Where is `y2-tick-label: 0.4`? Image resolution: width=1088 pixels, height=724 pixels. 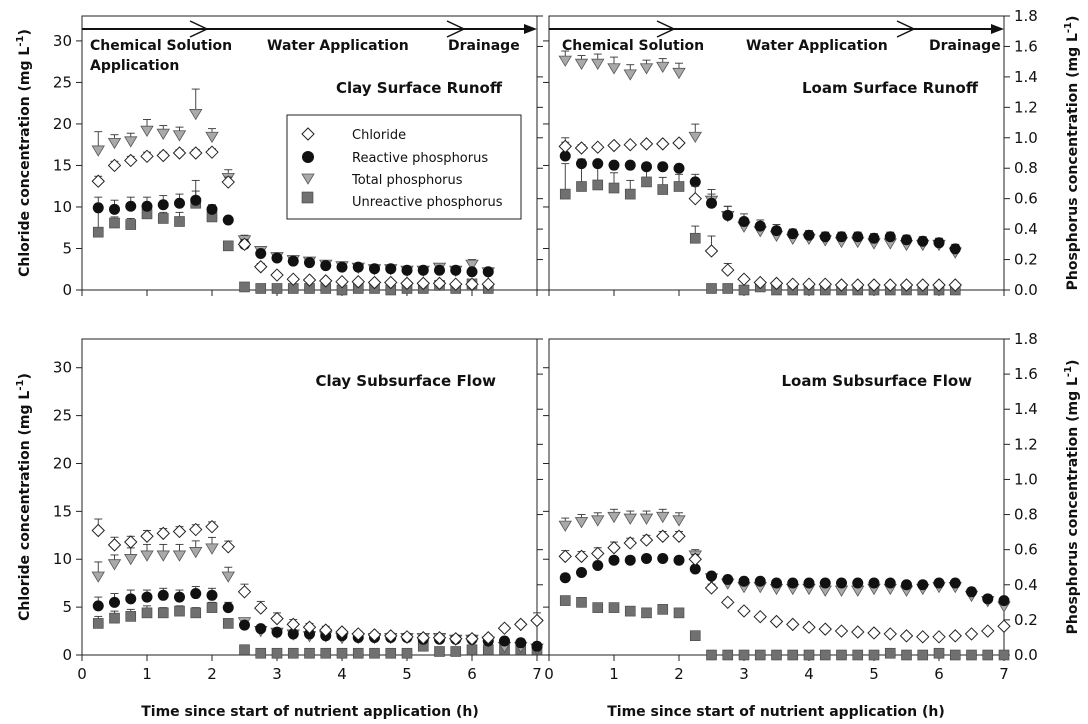
y2-tick-label: 0.4 is located at coordinates (1026, 585).